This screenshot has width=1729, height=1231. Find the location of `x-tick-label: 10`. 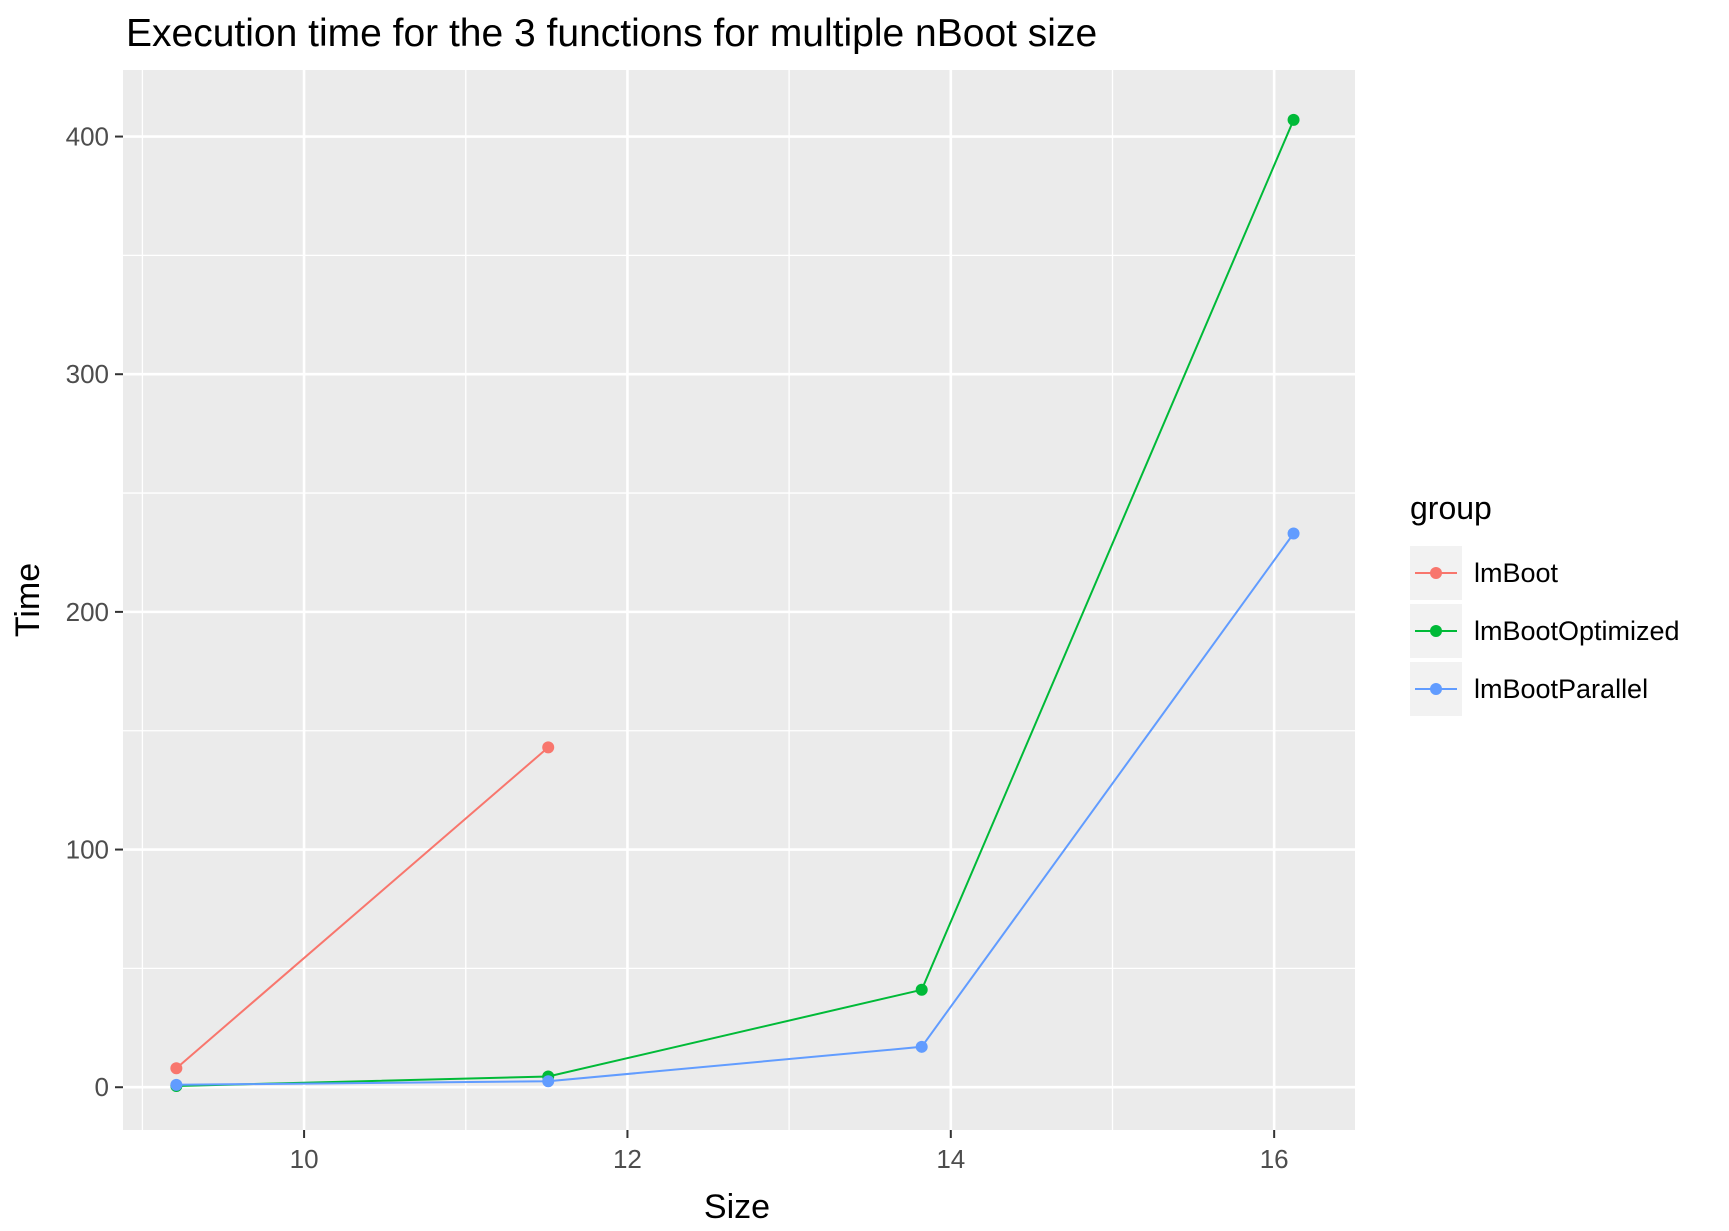

x-tick-label: 10 is located at coordinates (304, 1159).